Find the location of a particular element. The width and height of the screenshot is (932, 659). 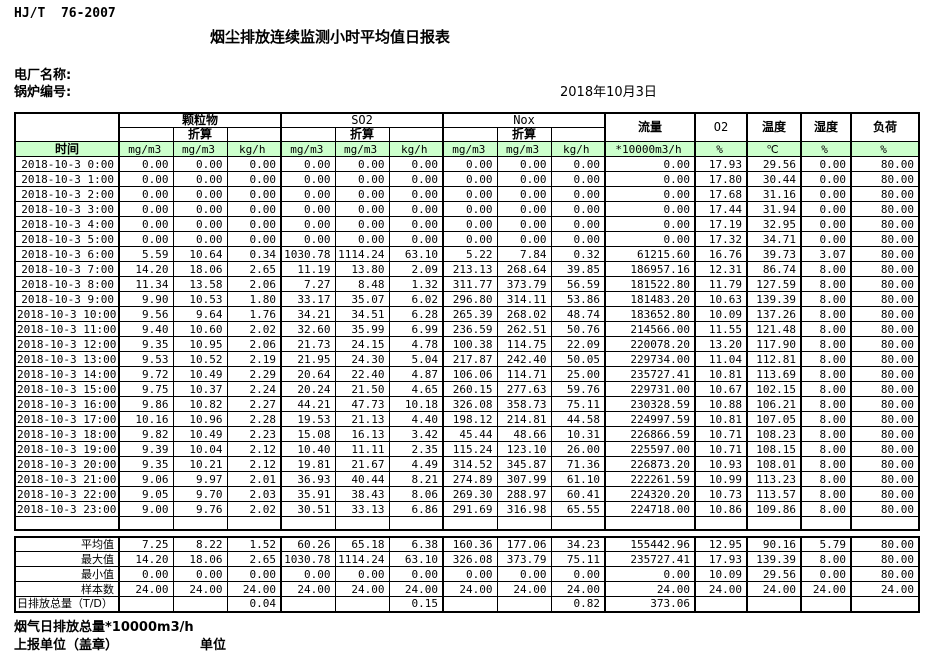

value-cell: 7.27 is located at coordinates (308, 284).